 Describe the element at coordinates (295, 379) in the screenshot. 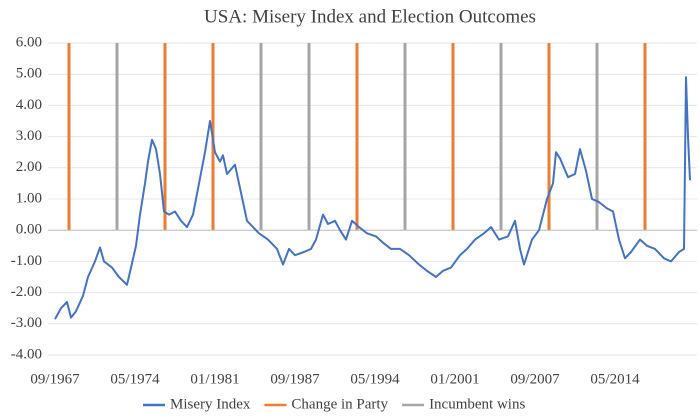

I see `x-tick-label: 09/1987` at that location.